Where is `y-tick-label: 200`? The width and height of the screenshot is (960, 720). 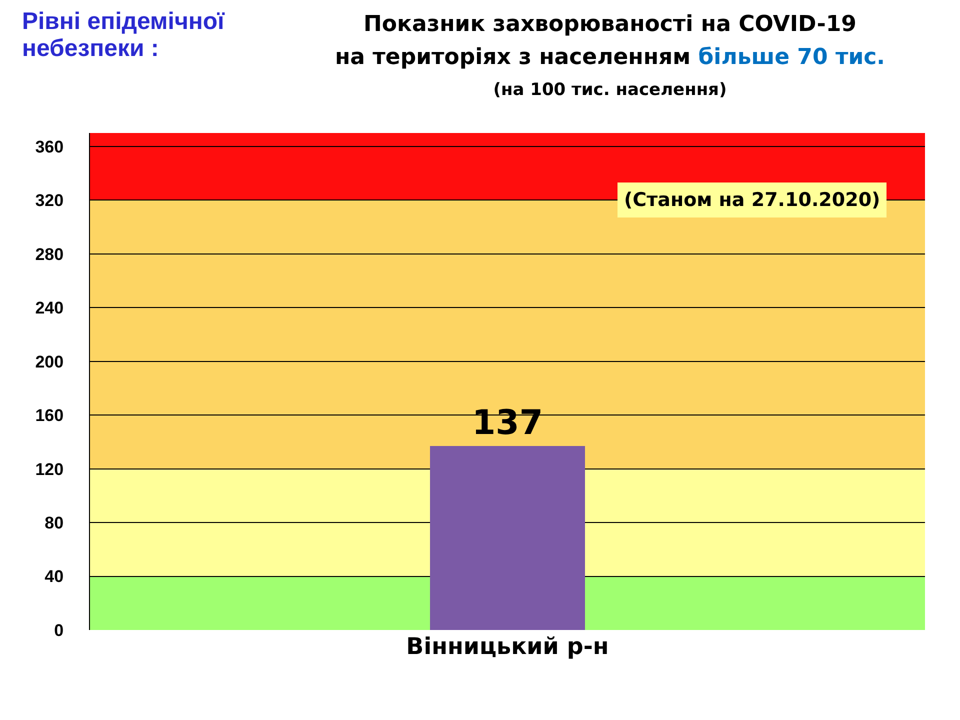
y-tick-label: 200 is located at coordinates (49, 362).